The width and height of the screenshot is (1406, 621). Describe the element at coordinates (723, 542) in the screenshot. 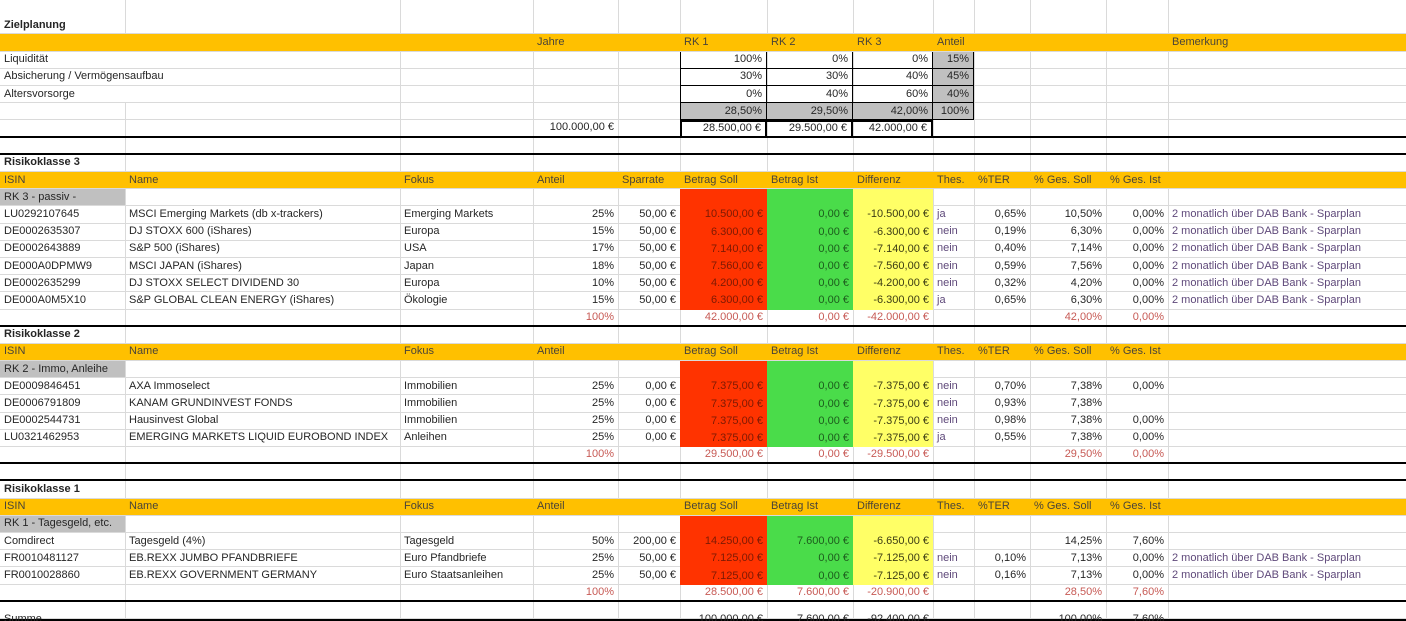

I see `cell-betrag-soll: 14.250,00 €` at that location.